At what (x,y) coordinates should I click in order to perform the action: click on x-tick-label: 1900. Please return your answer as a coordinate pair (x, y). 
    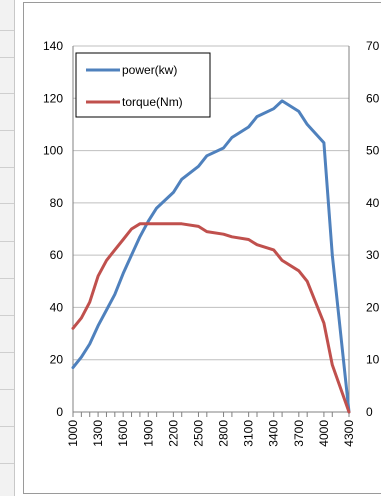
    Looking at the image, I should click on (148, 433).